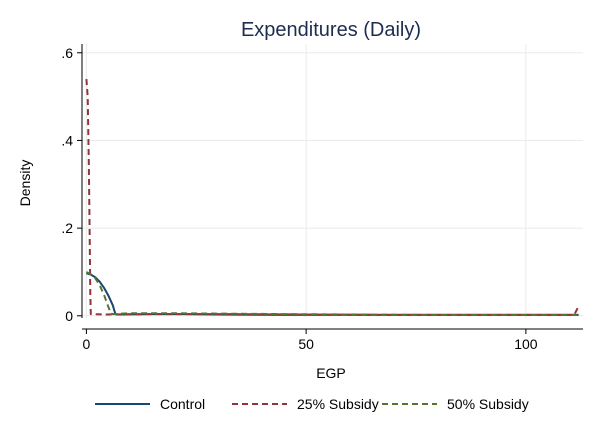 This screenshot has width=602, height=437. I want to click on x-tick-label: 100, so click(526, 344).